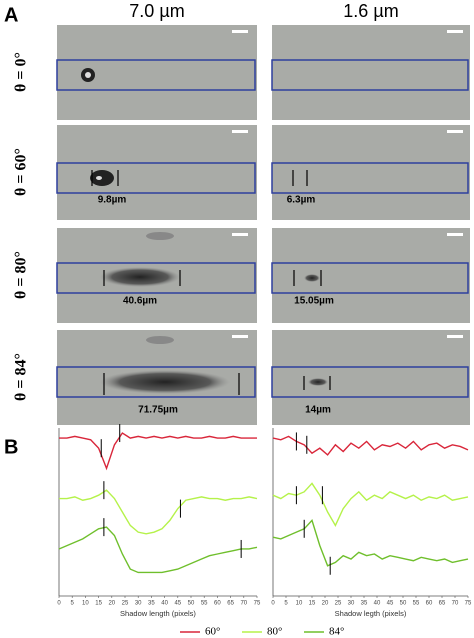  I want to click on legend-label: 80°, so click(274, 632).